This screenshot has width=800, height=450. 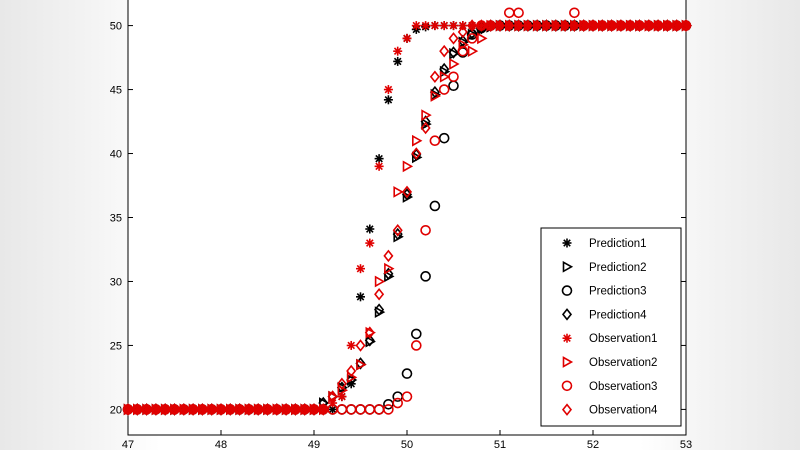 I want to click on legend-label: Prediction4, so click(x=618, y=315).